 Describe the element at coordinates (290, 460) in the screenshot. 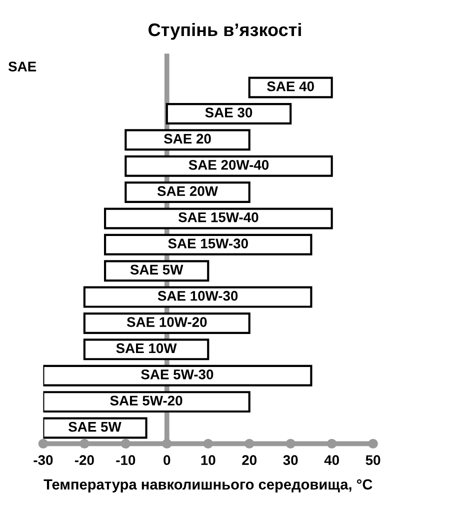

I see `x-tick-label: 30` at that location.